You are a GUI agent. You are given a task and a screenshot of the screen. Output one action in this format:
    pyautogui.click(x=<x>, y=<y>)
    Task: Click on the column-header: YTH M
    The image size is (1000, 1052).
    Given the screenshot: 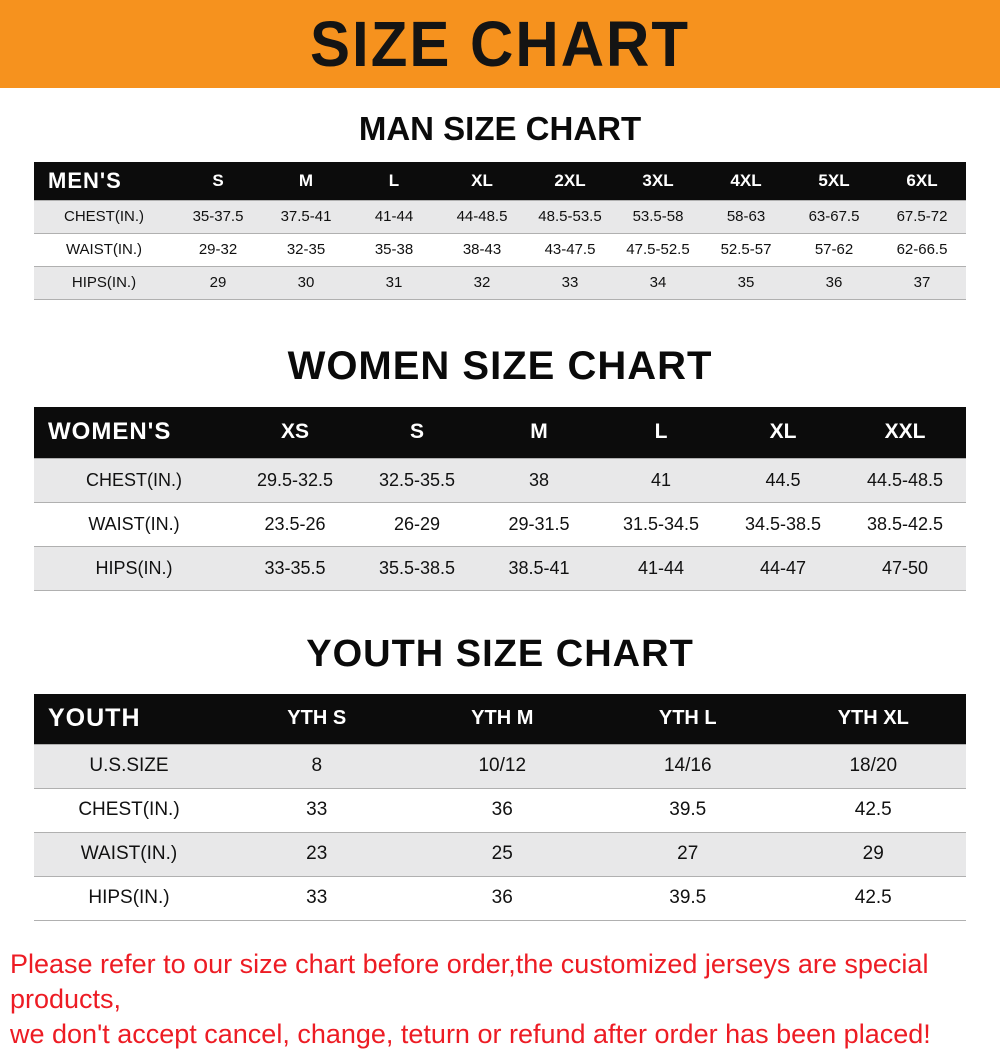 What is the action you would take?
    pyautogui.click(x=502, y=718)
    